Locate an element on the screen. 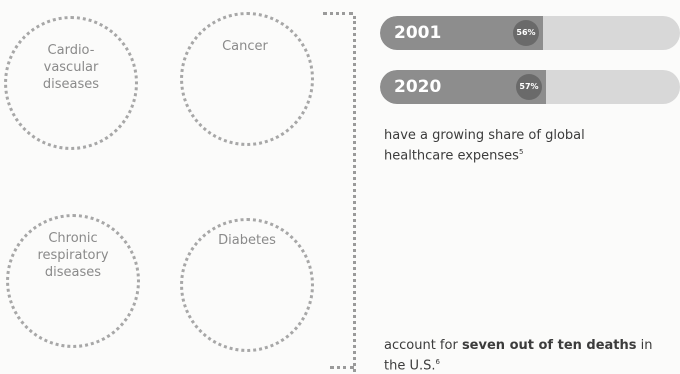 The width and height of the screenshot is (680, 374). bar-percent-badge: 56% is located at coordinates (526, 33).